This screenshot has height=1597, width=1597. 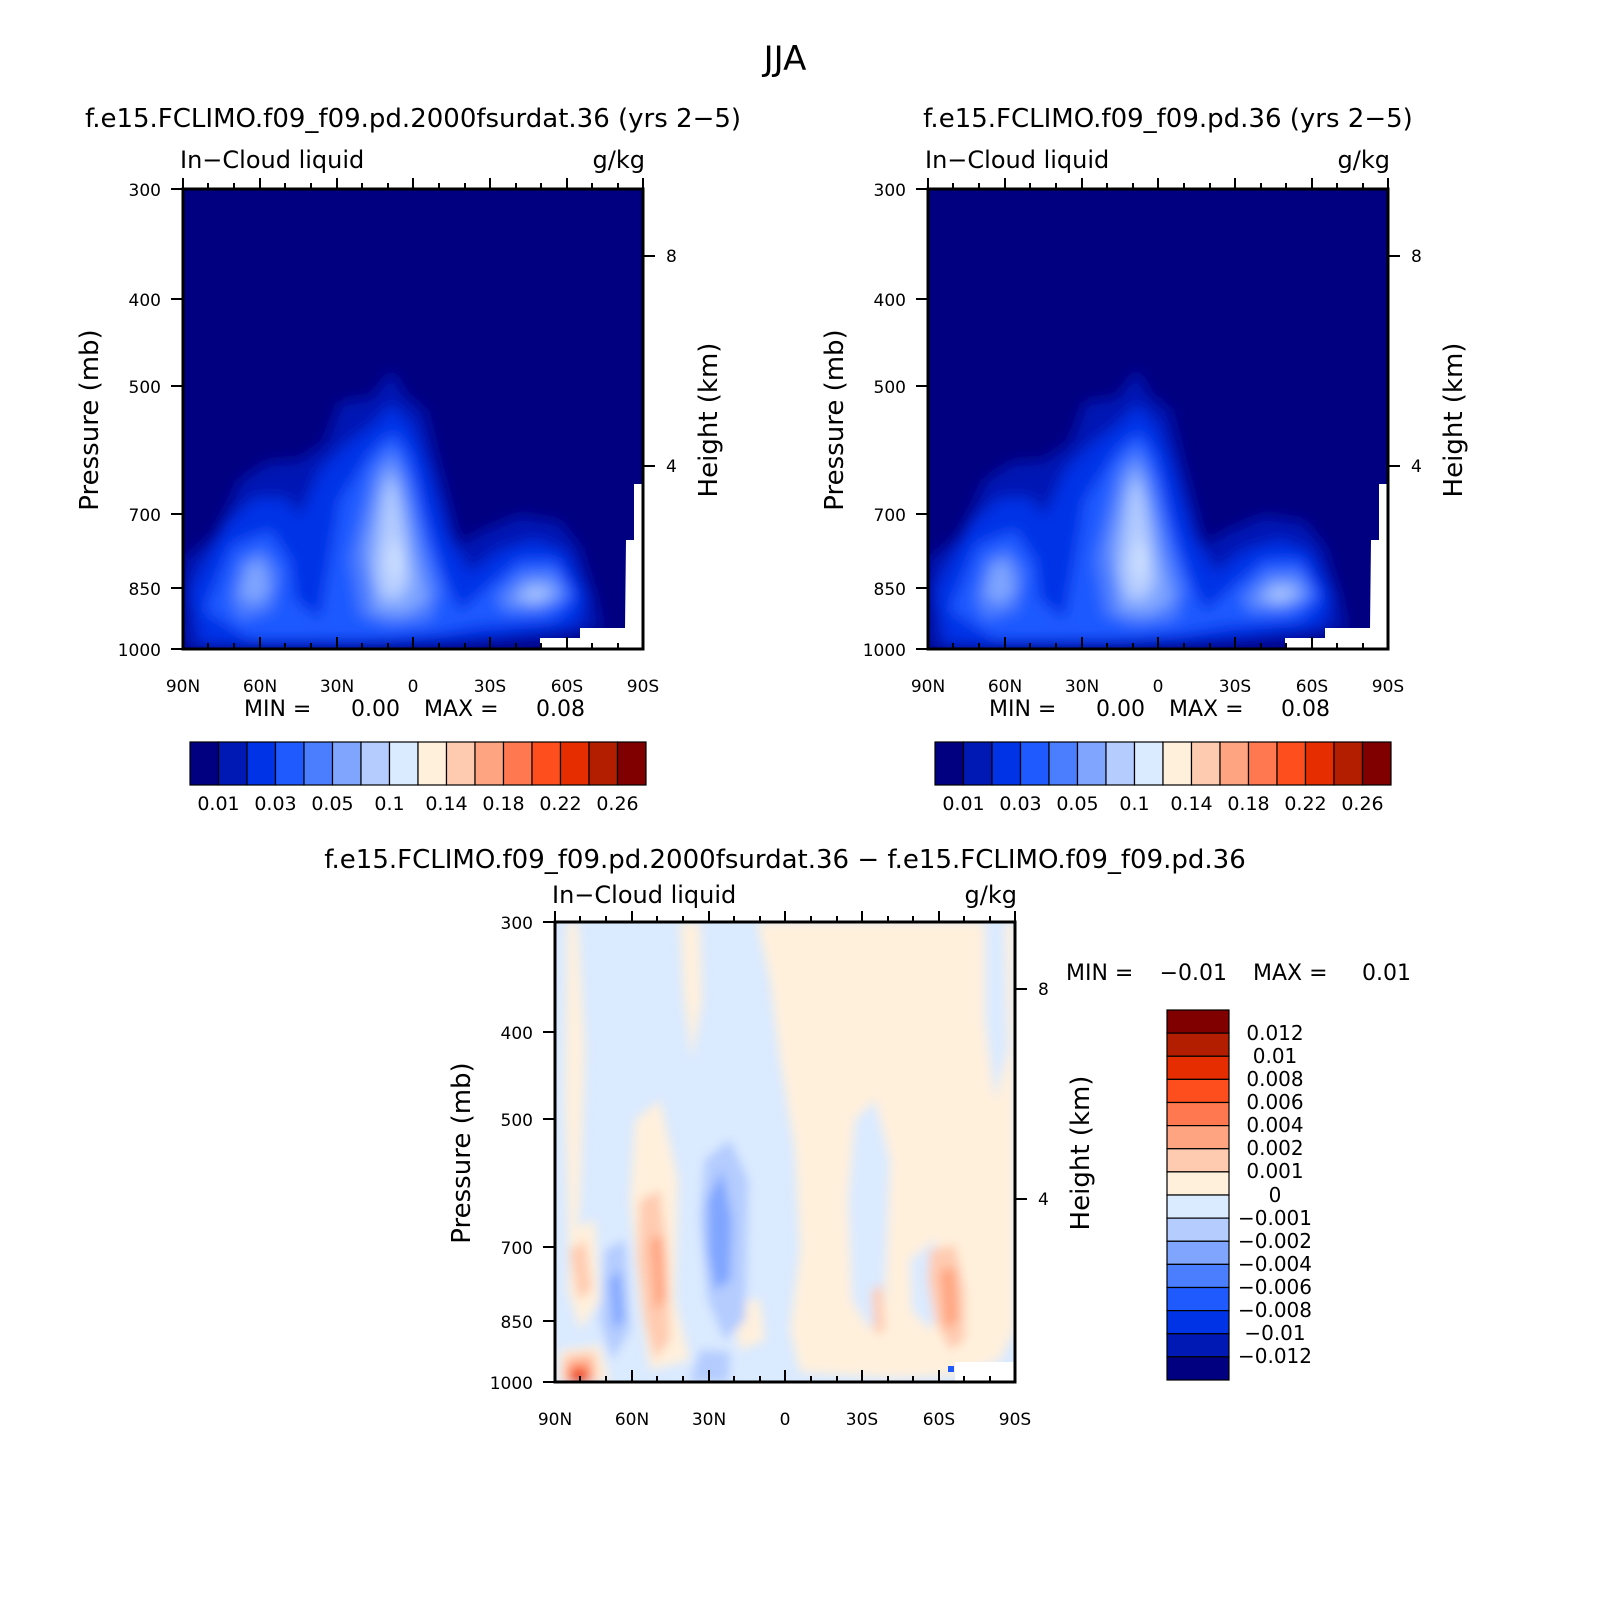 I want to click on y-tick-label: 300, so click(x=890, y=191).